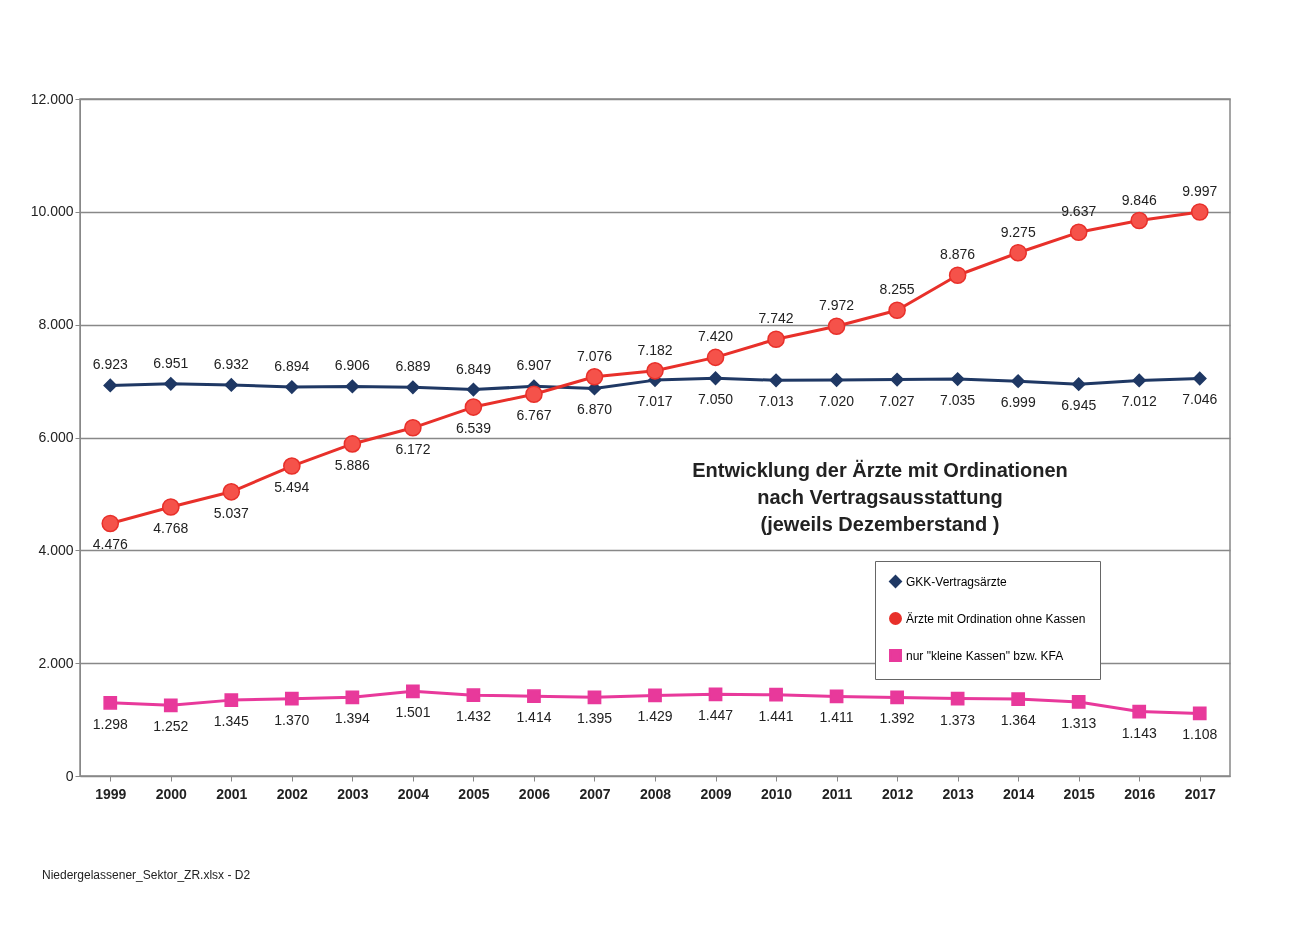  I want to click on text: Entwicklung der Ärzte mit Ordinationen nach Vertragsausstattung (jeweils Dezemberstand ), so click(880, 497).